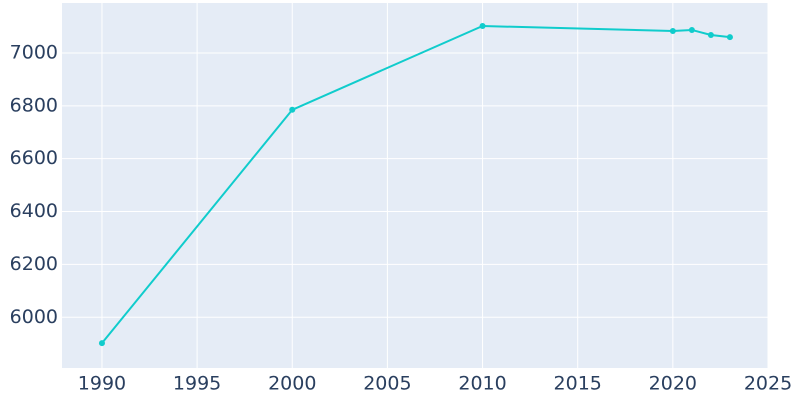  What do you see at coordinates (768, 384) in the screenshot?
I see `x-tick-label: 2025` at bounding box center [768, 384].